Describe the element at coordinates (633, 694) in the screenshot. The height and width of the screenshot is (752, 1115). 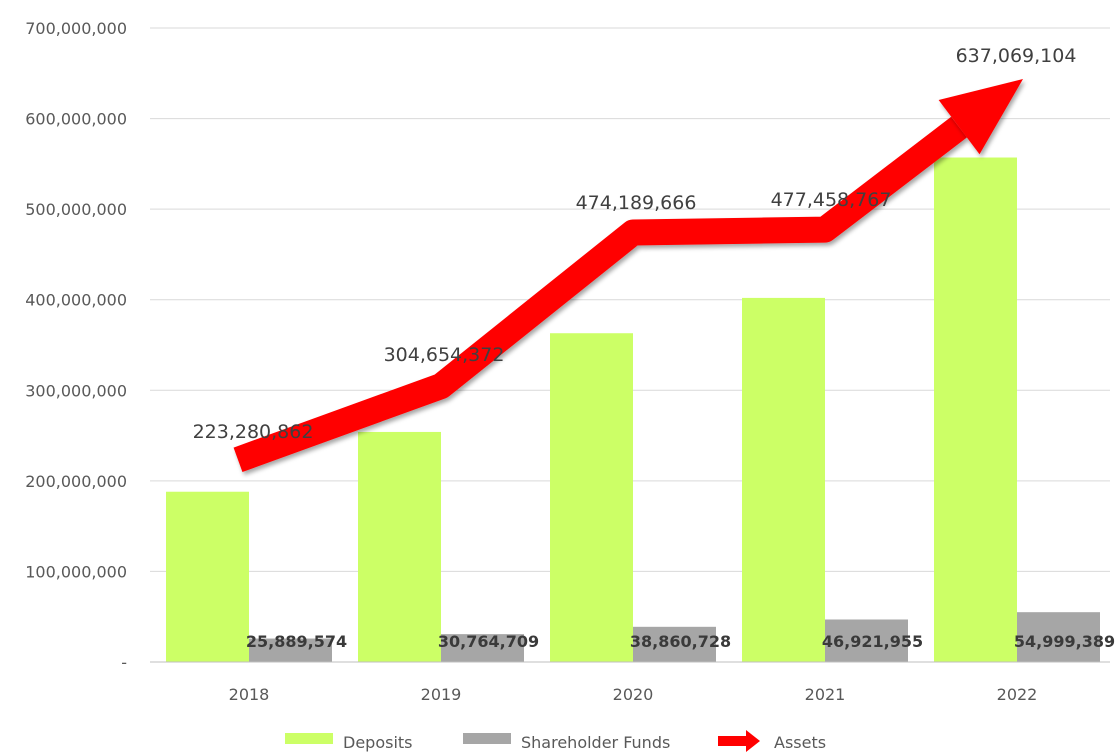
I see `x-tick-label: 2020` at that location.